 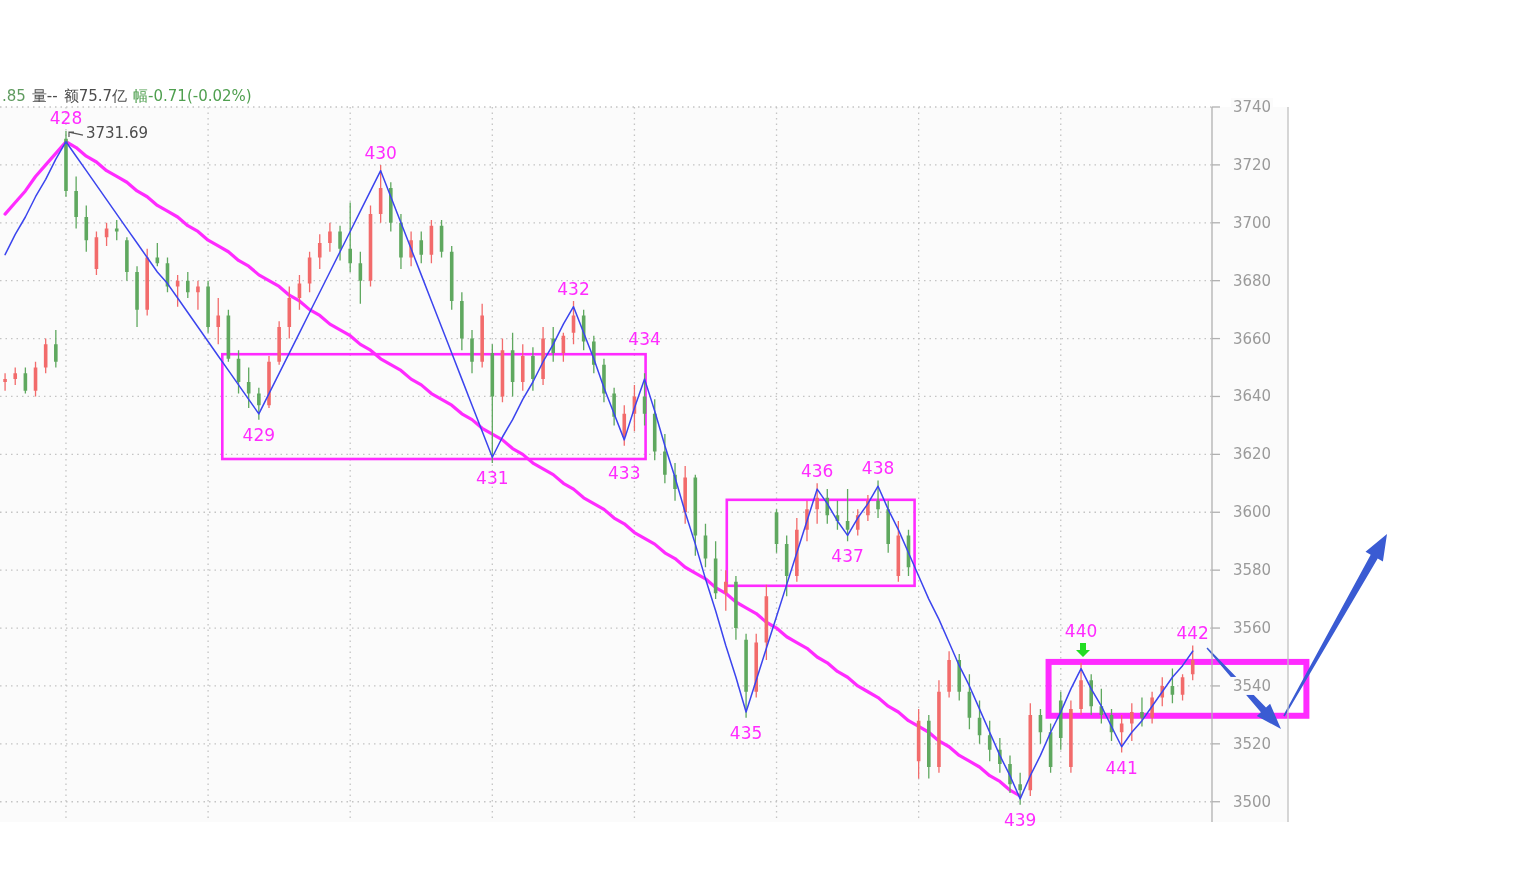 I want to click on annotation: 428, so click(x=66, y=117).